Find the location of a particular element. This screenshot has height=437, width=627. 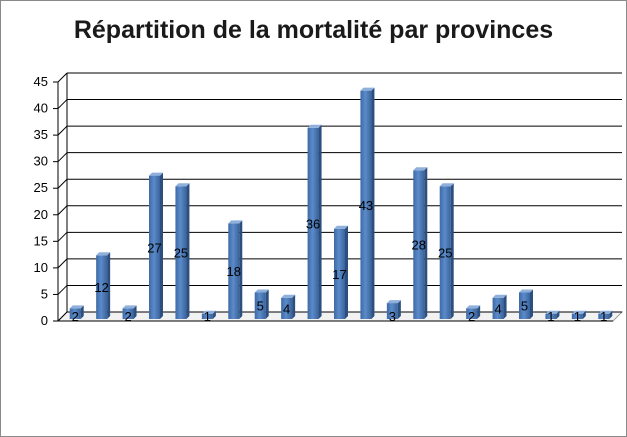

y-tick-label: 0 is located at coordinates (44, 320).